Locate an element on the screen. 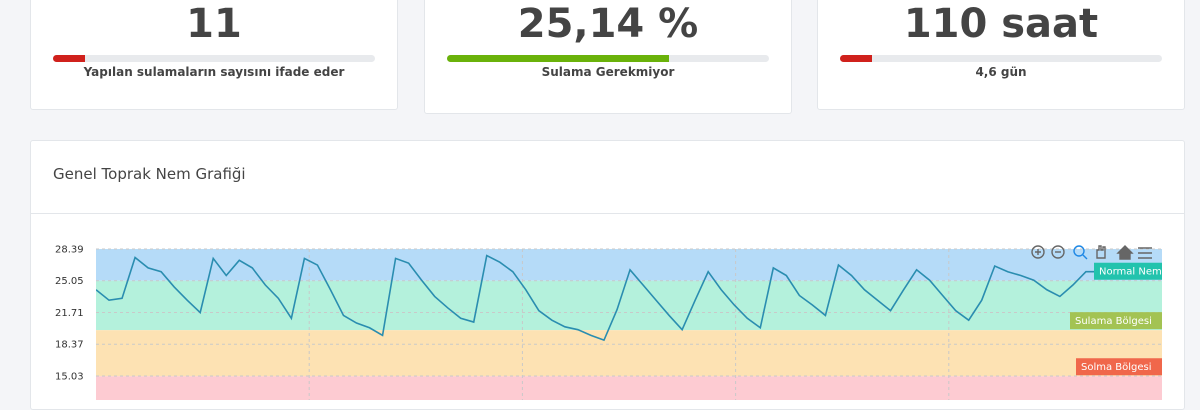 This screenshot has width=1200, height=410. stat-card: 110 saat 4,6 gün is located at coordinates (1001, 55).